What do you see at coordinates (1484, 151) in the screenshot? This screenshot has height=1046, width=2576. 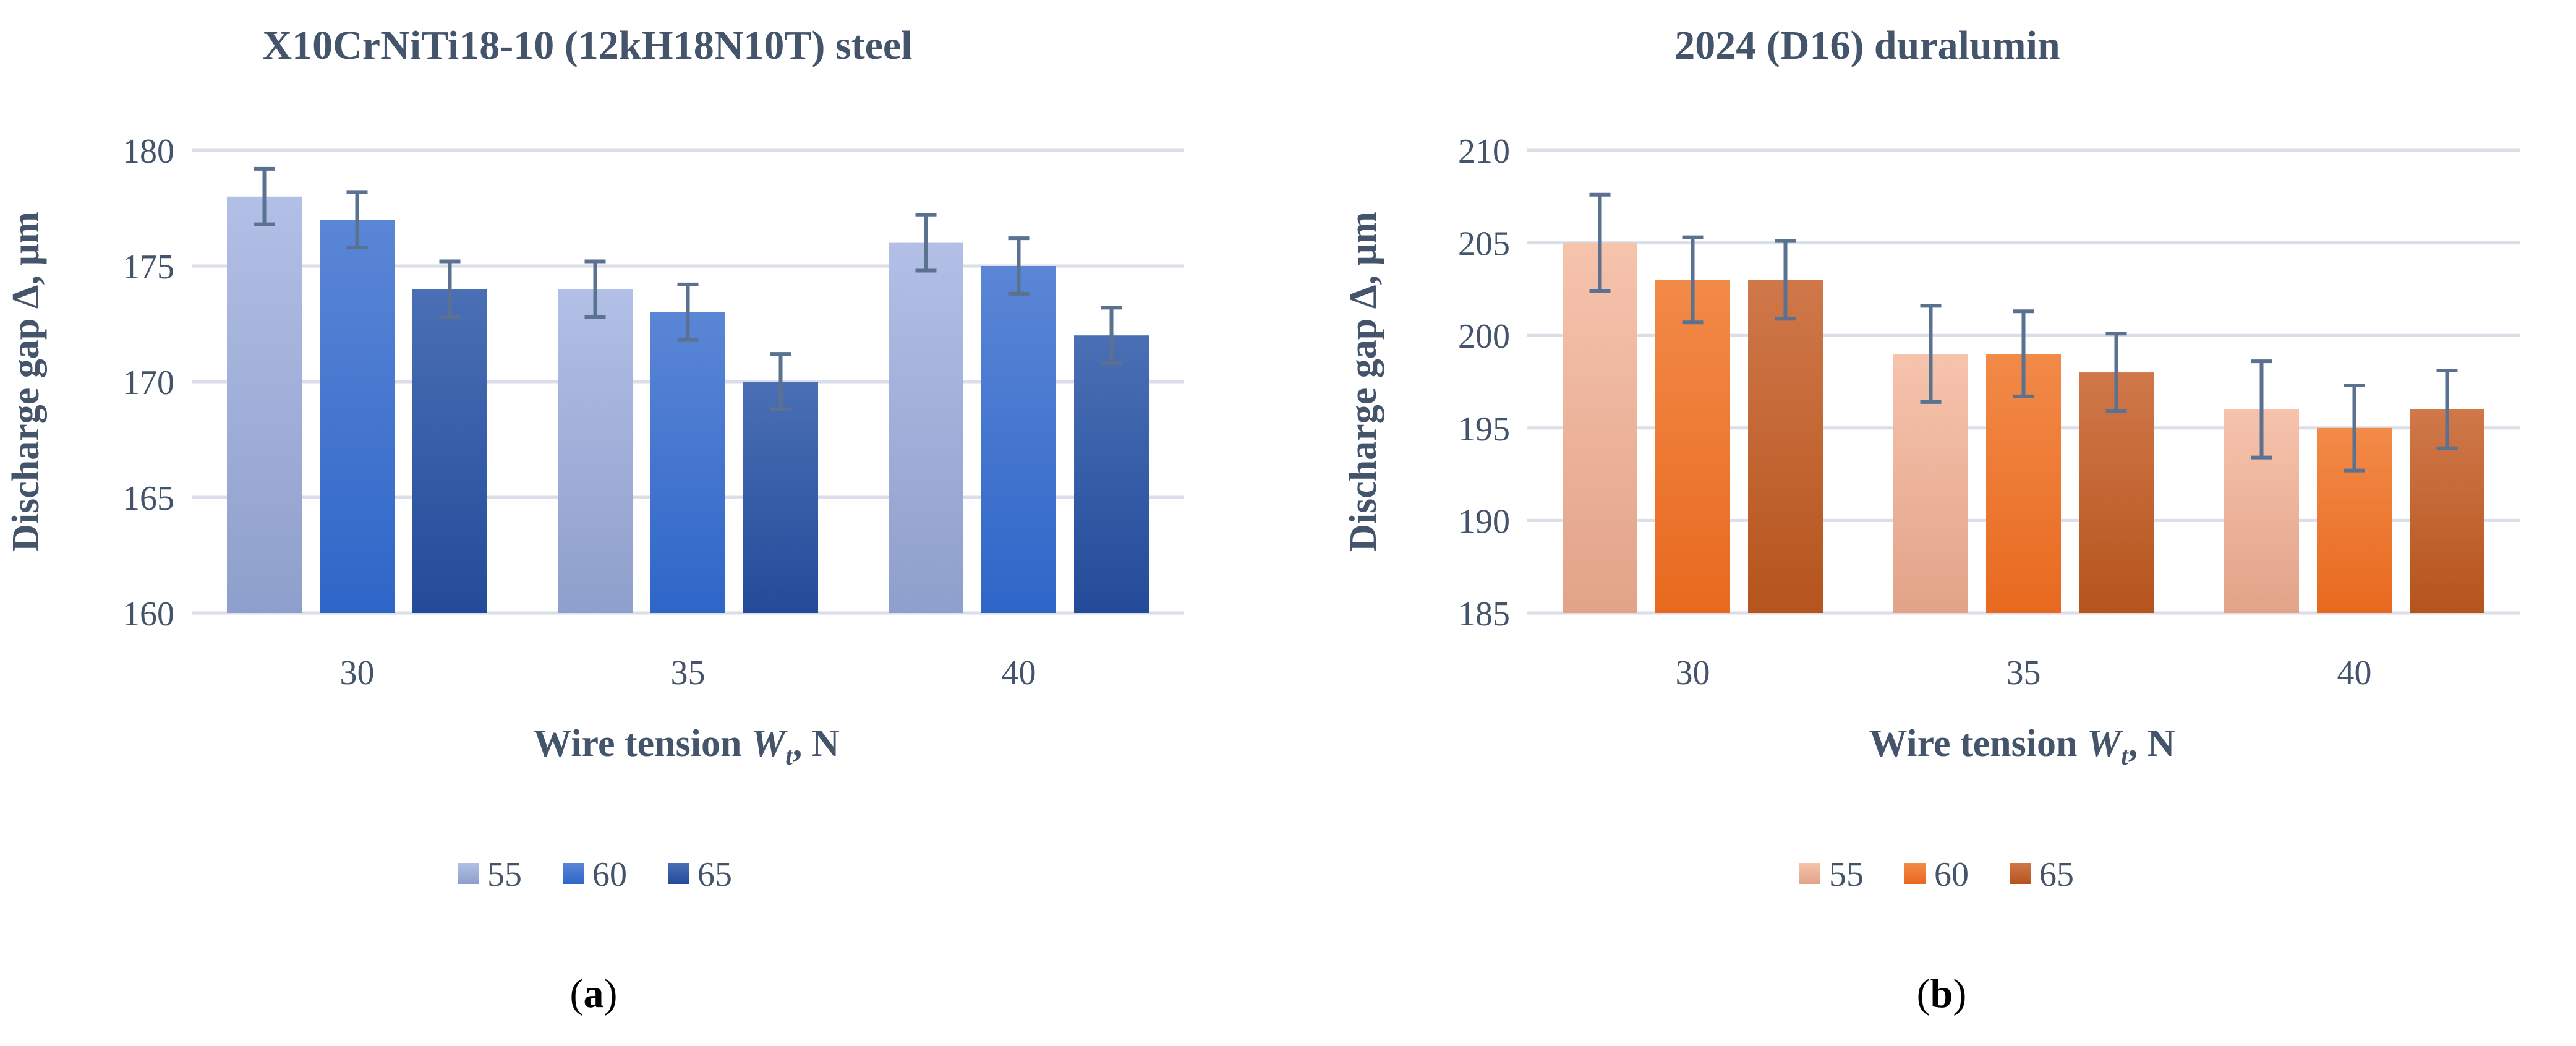 I see `y-tick-label: 210` at bounding box center [1484, 151].